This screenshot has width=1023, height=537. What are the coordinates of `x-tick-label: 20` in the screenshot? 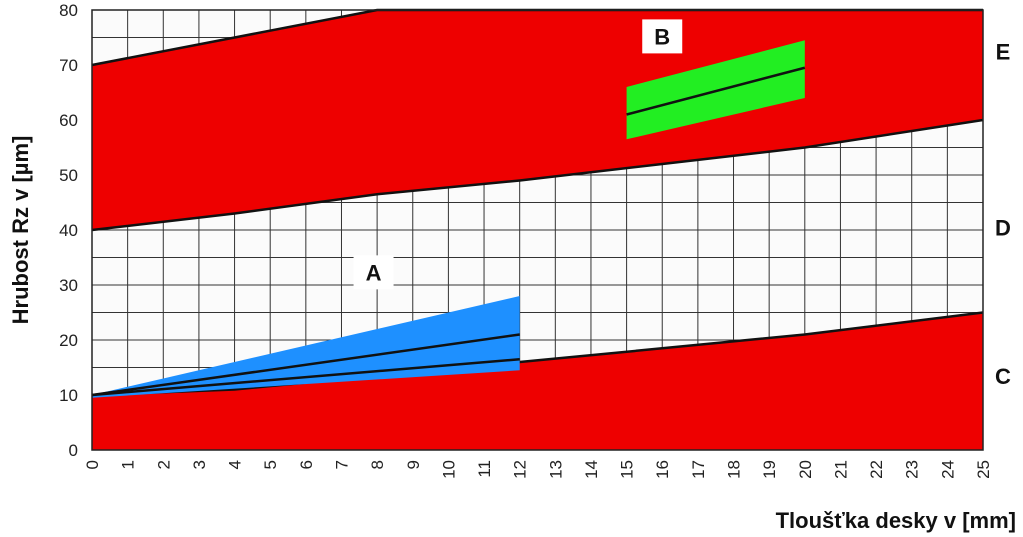 It's located at (805, 469).